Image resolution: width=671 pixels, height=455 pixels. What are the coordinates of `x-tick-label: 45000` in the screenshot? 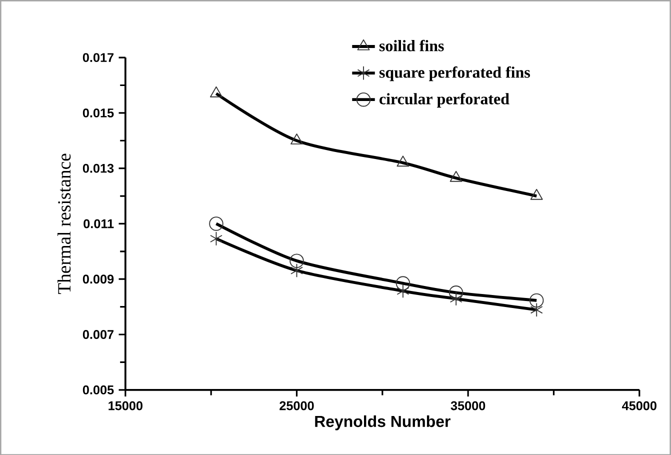 It's located at (639, 405).